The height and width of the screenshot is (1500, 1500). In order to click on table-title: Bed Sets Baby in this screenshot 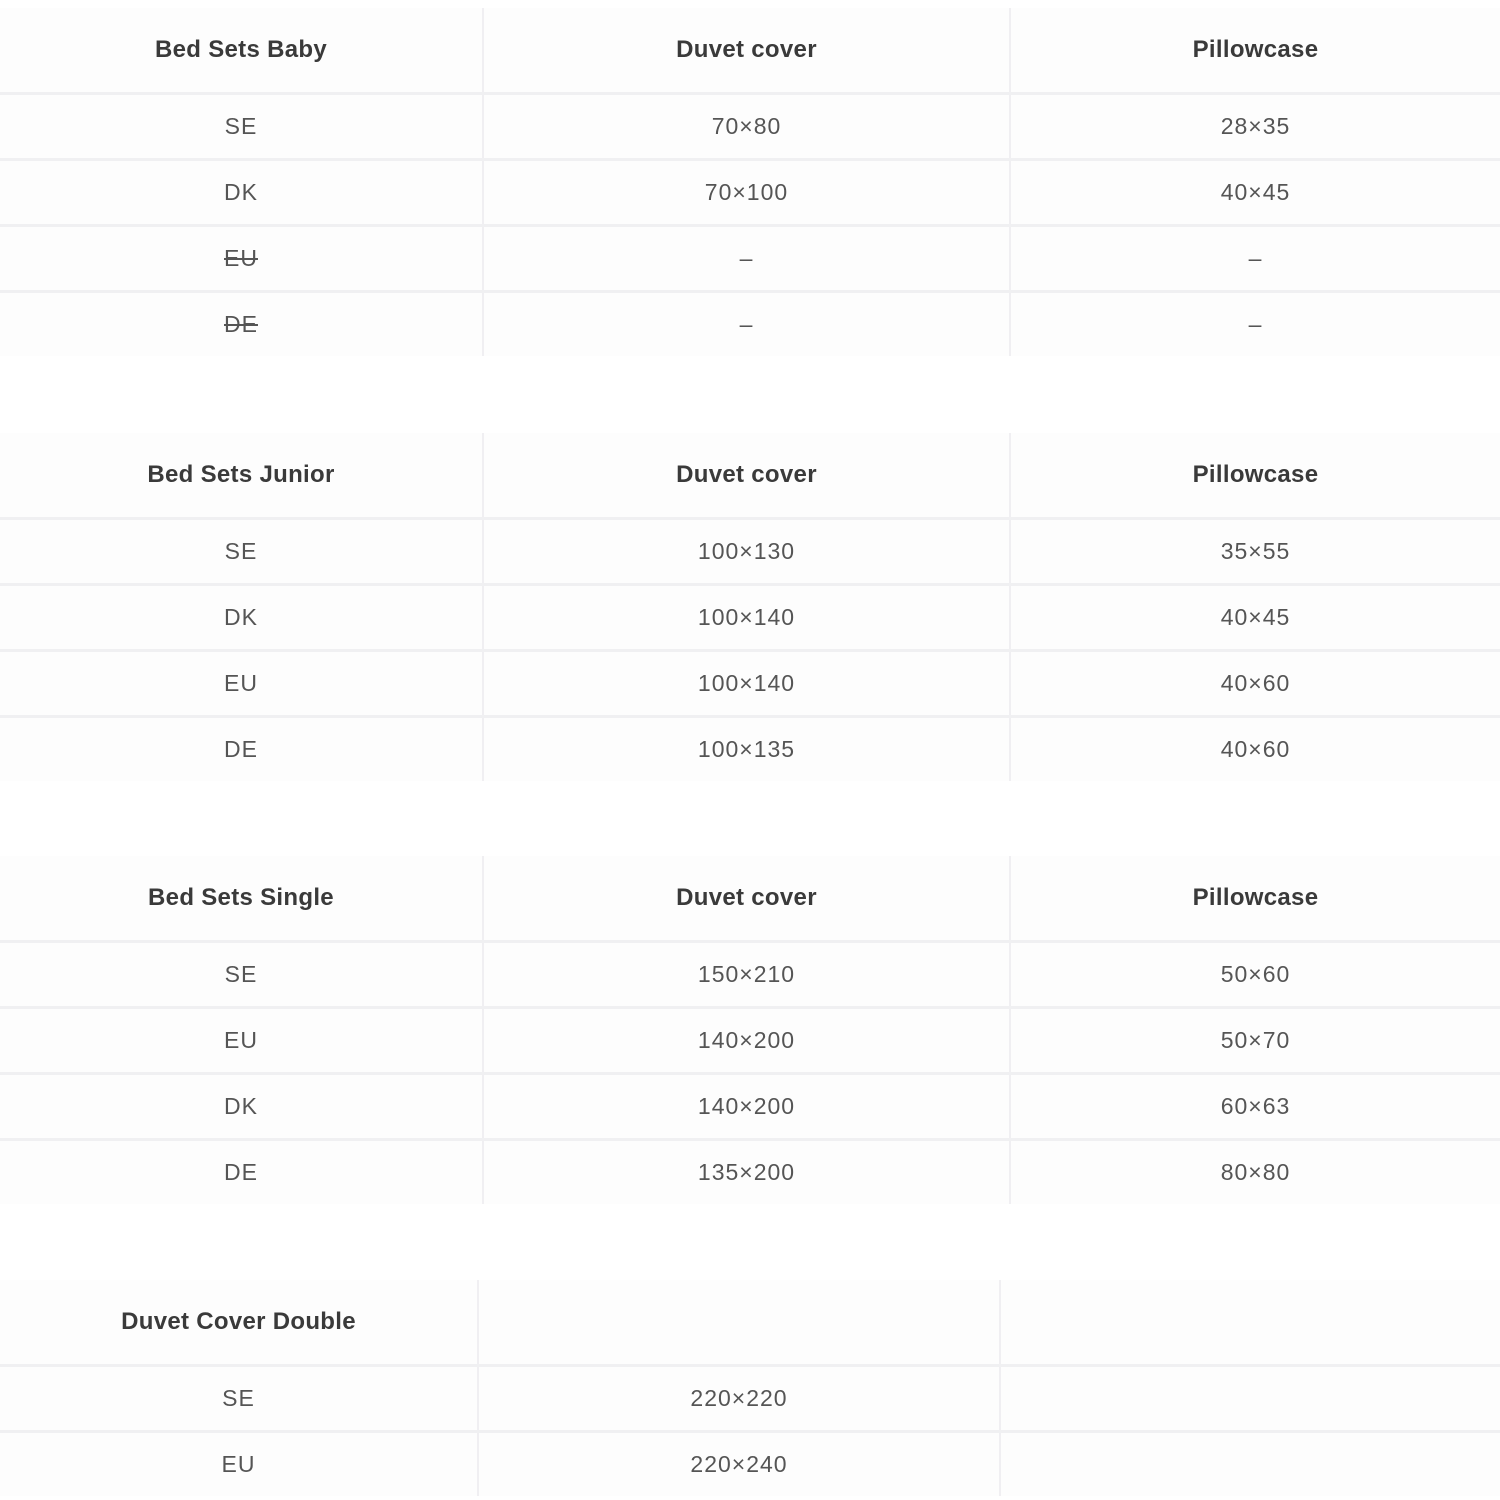, I will do `click(241, 51)`.